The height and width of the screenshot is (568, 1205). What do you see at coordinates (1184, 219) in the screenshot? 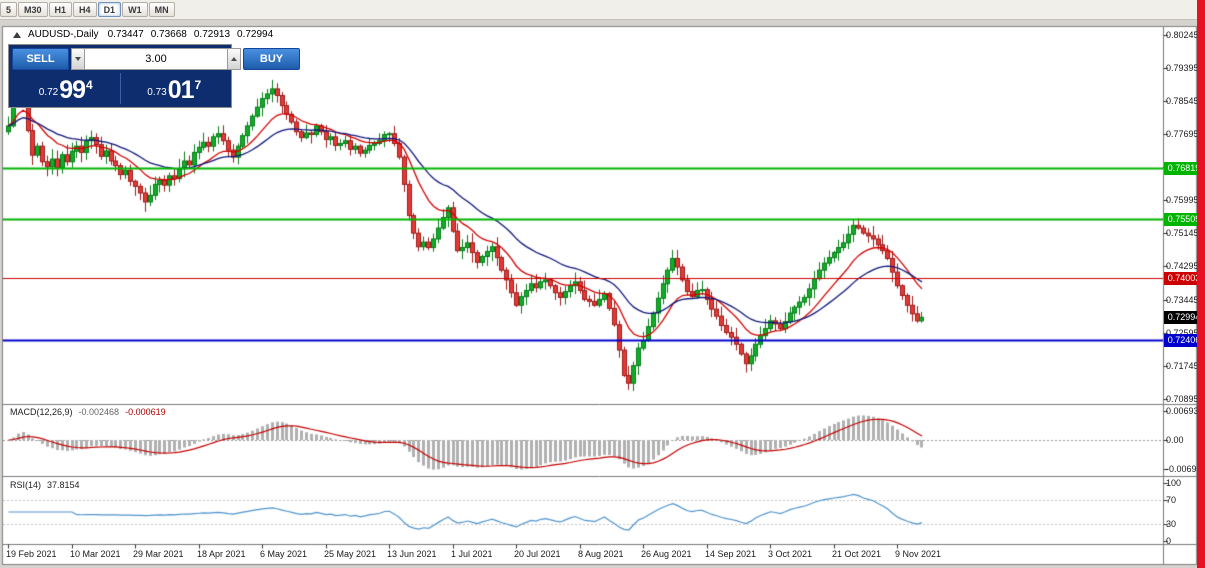
I see `level-price-label: 0.75509` at bounding box center [1184, 219].